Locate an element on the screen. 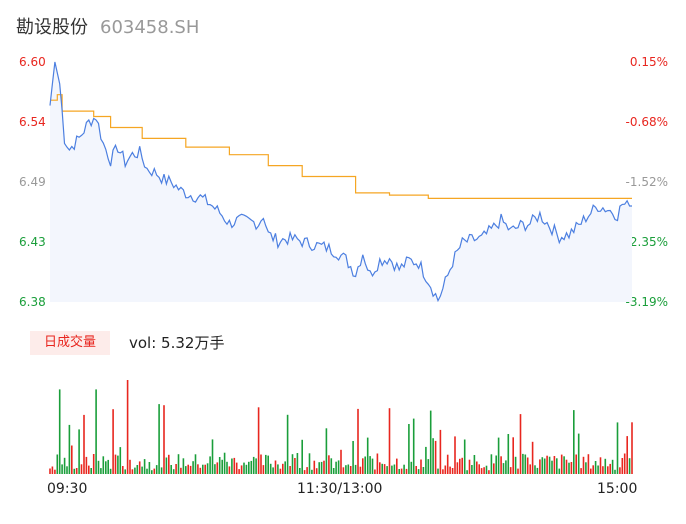 The image size is (686, 524). volume-tab: 日成交量 is located at coordinates (70, 343).